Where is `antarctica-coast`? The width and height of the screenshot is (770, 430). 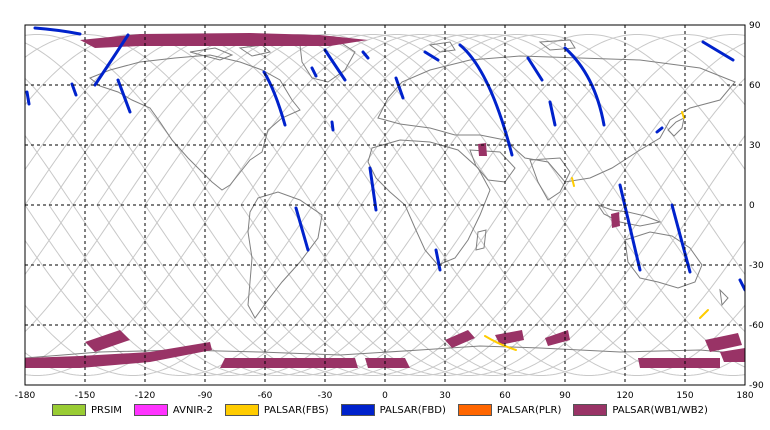 antarctica-coast is located at coordinates (385, 352).